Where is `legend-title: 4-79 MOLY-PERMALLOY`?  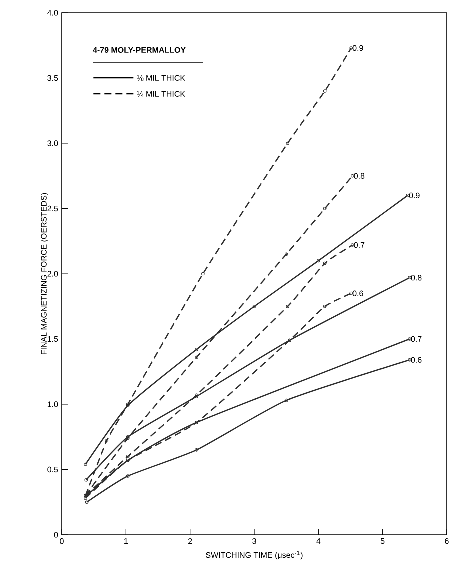
legend-title: 4-79 MOLY-PERMALLOY is located at coordinates (139, 50).